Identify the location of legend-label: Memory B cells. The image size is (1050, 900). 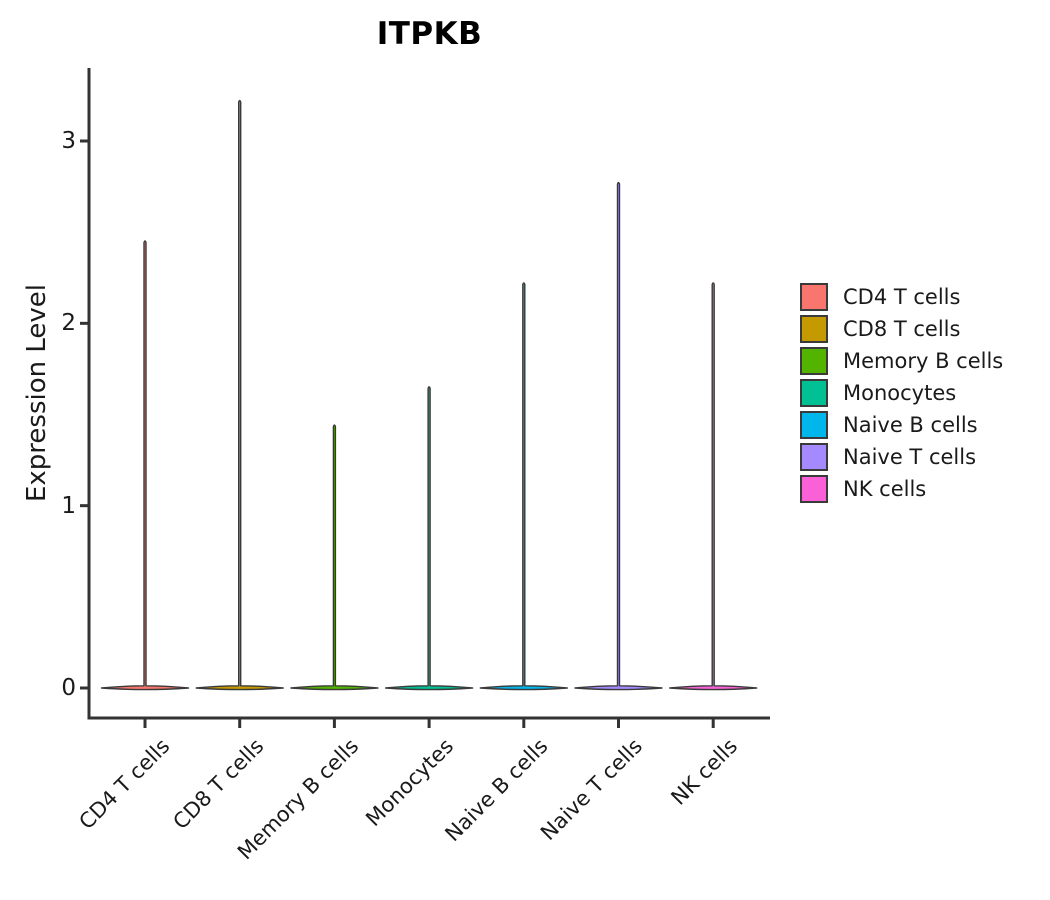
(923, 361).